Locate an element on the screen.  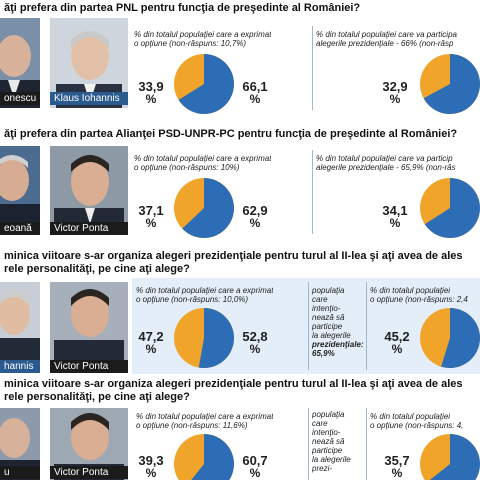
value-left-text-row-2: 37,1 is located at coordinates (151, 210).